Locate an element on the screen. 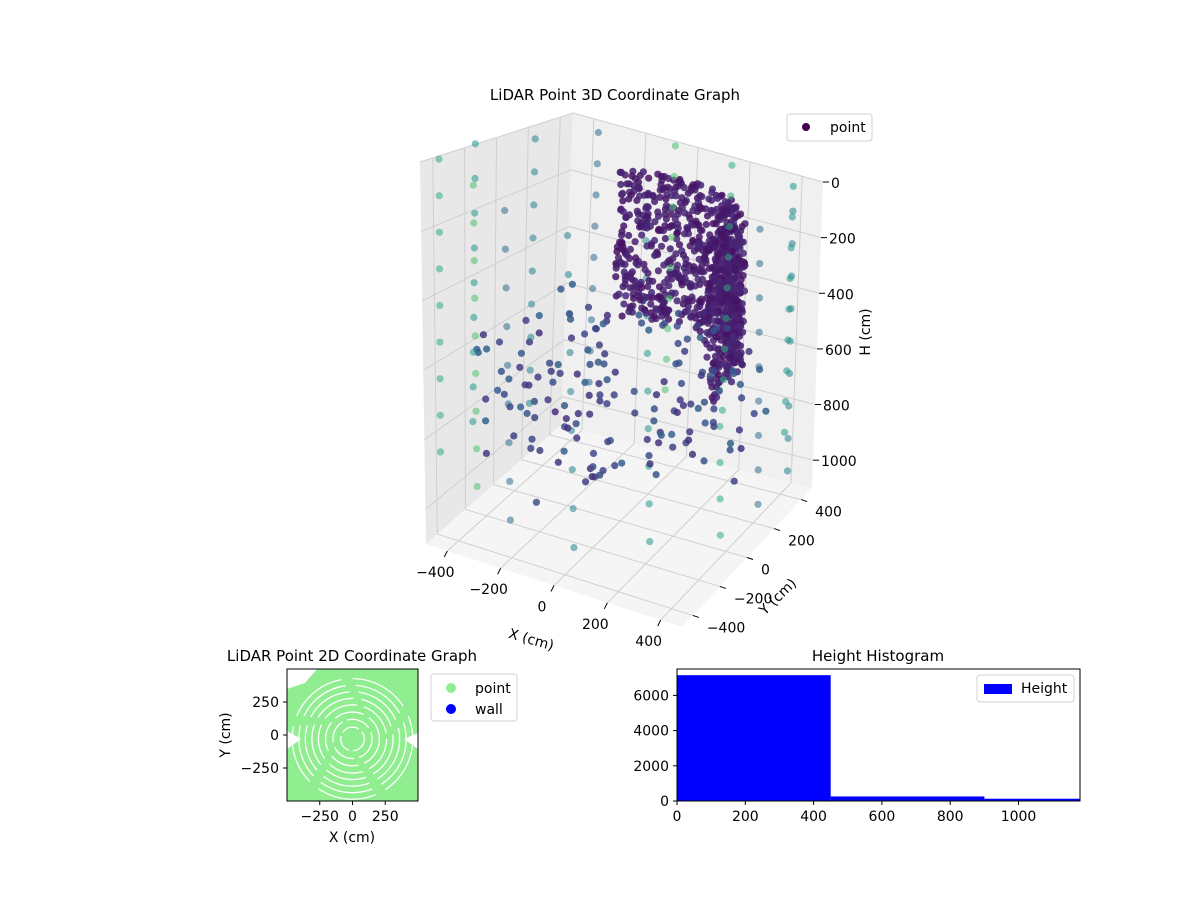  ring-gap is located at coordinates (352, 739).